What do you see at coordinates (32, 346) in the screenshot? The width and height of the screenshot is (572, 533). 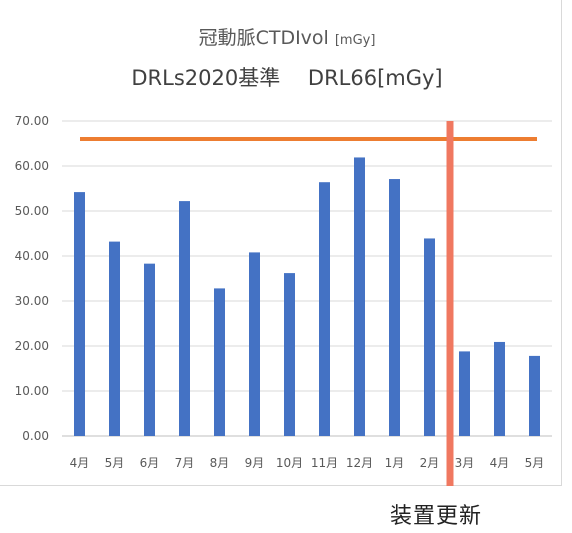 I see `y-tick-label: 20.00` at bounding box center [32, 346].